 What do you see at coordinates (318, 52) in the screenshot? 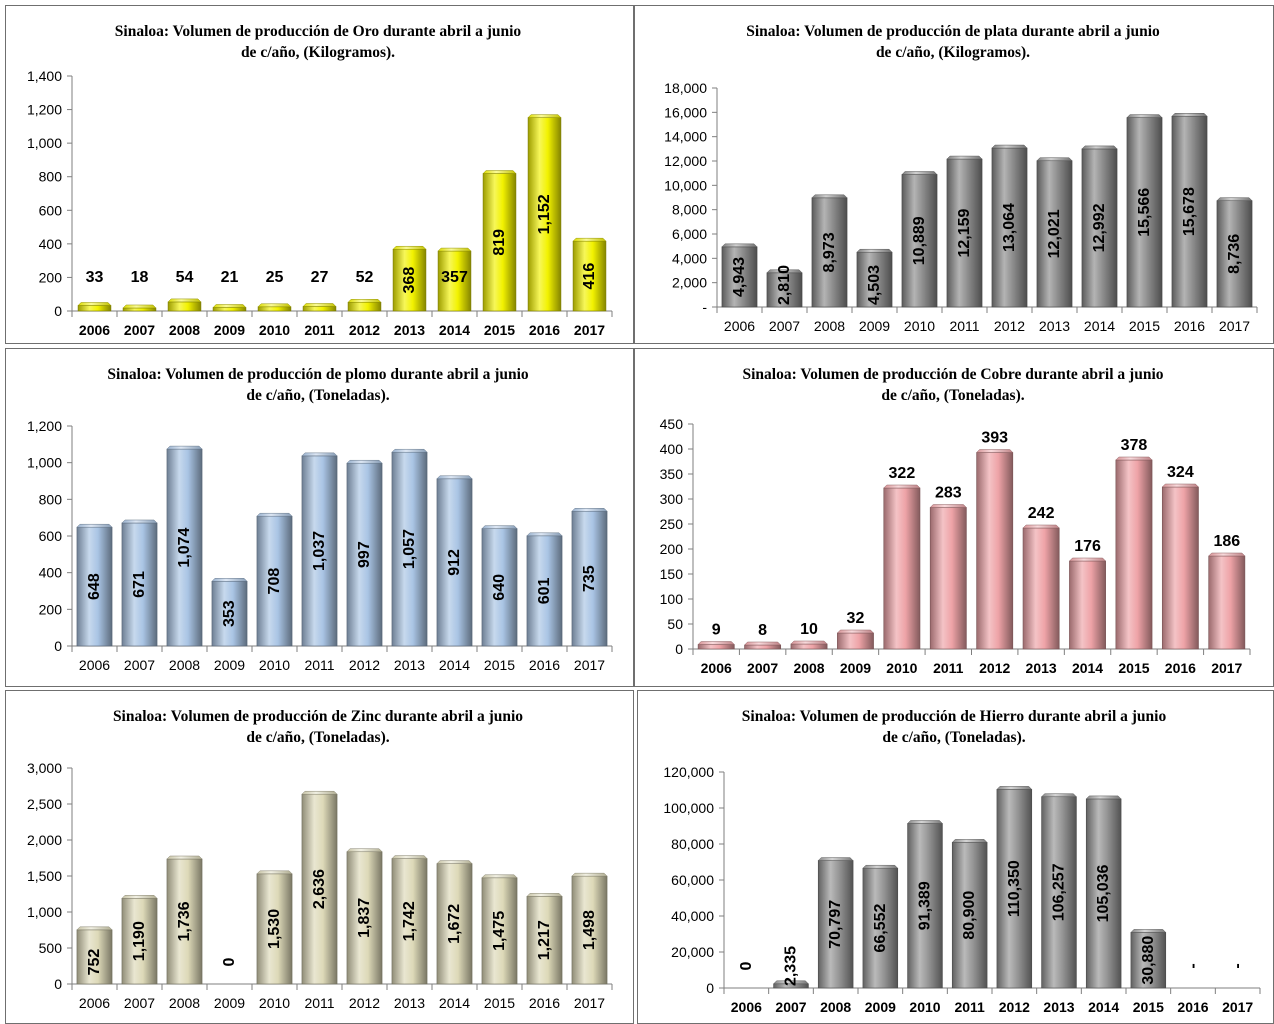
I see `oro-title-line-2: de c/año, (Kilogramos).` at bounding box center [318, 52].